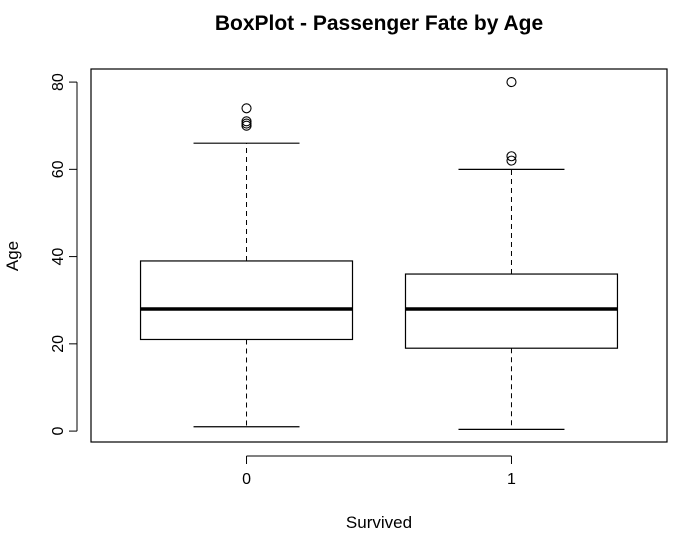 This screenshot has height=541, width=694. I want to click on y-axis: 0 20 40 60 80, so click(64, 254).